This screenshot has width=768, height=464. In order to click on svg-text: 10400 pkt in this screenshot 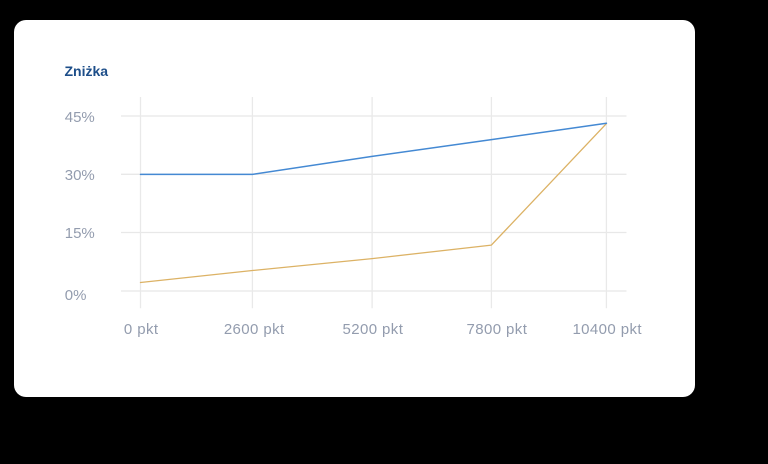, I will do `click(607, 329)`.